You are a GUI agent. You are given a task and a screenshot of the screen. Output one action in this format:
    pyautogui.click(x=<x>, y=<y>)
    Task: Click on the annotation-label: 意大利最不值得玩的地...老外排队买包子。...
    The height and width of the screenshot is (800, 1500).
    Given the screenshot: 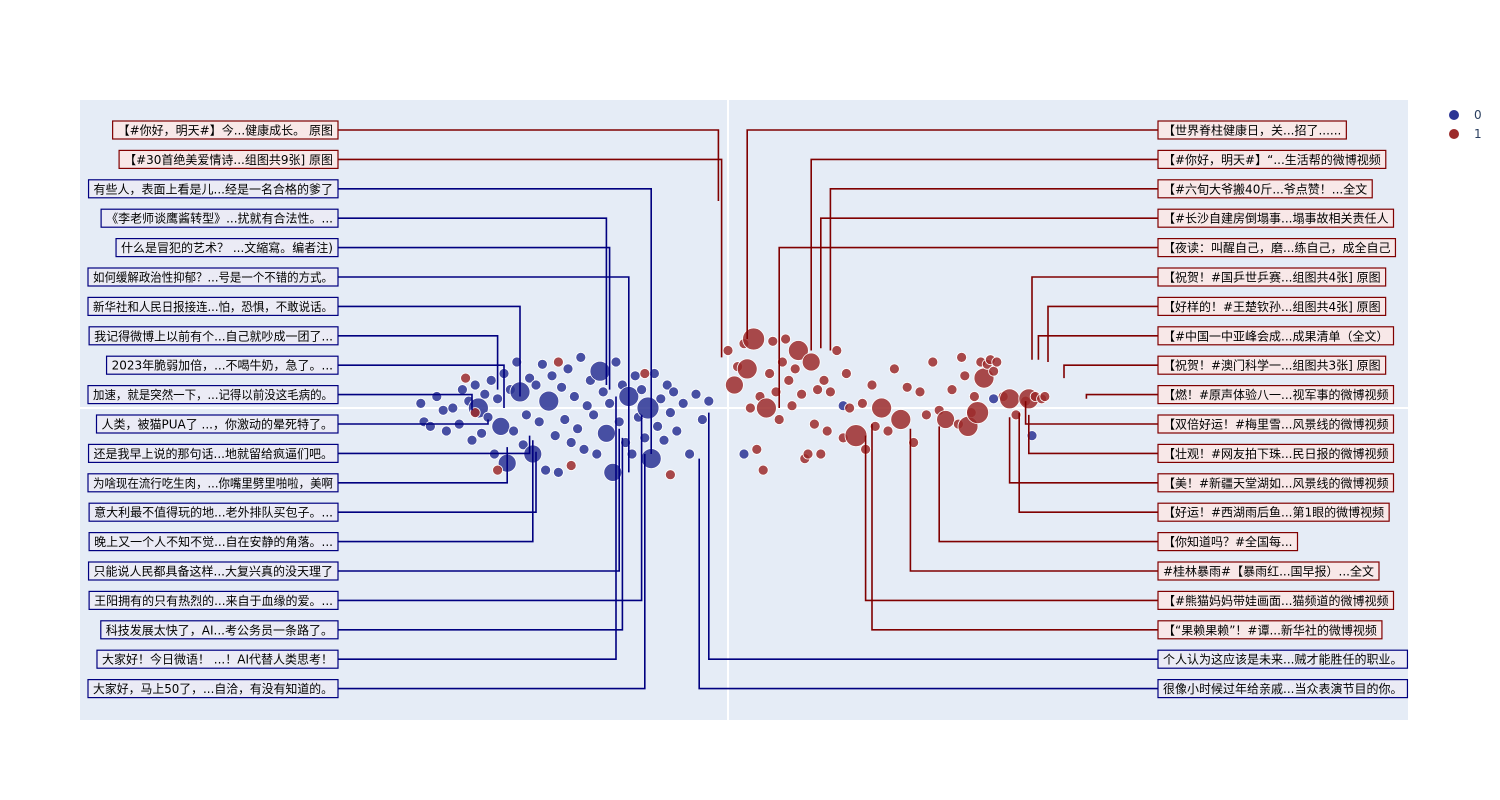 What is the action you would take?
    pyautogui.click(x=213, y=512)
    